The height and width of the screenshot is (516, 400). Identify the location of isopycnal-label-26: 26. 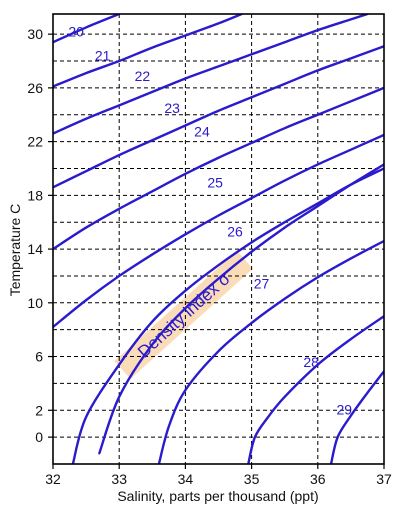
(235, 232).